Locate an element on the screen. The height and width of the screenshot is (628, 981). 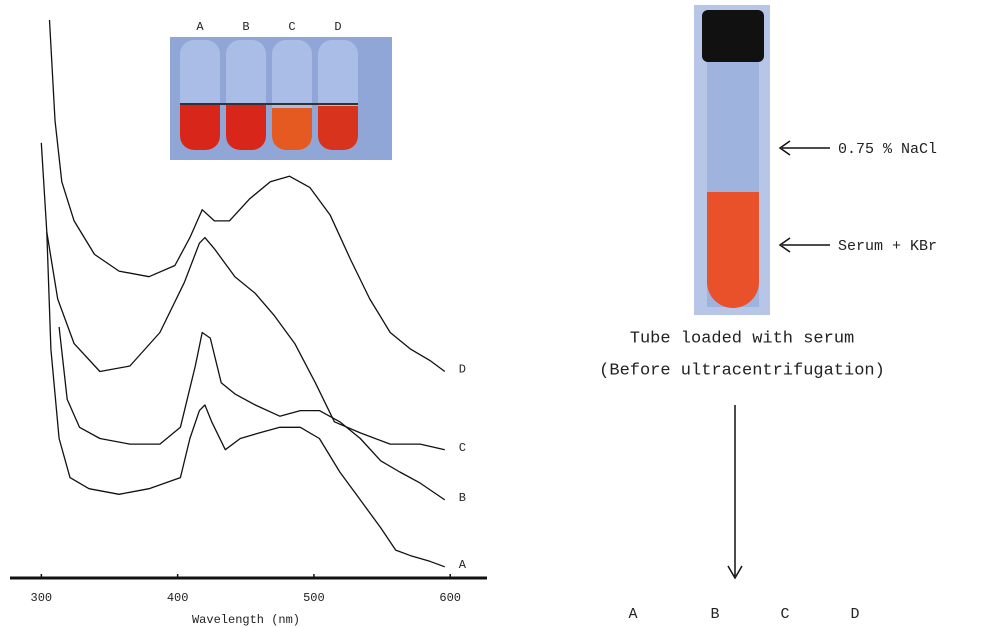
series-label: A is located at coordinates (463, 565).